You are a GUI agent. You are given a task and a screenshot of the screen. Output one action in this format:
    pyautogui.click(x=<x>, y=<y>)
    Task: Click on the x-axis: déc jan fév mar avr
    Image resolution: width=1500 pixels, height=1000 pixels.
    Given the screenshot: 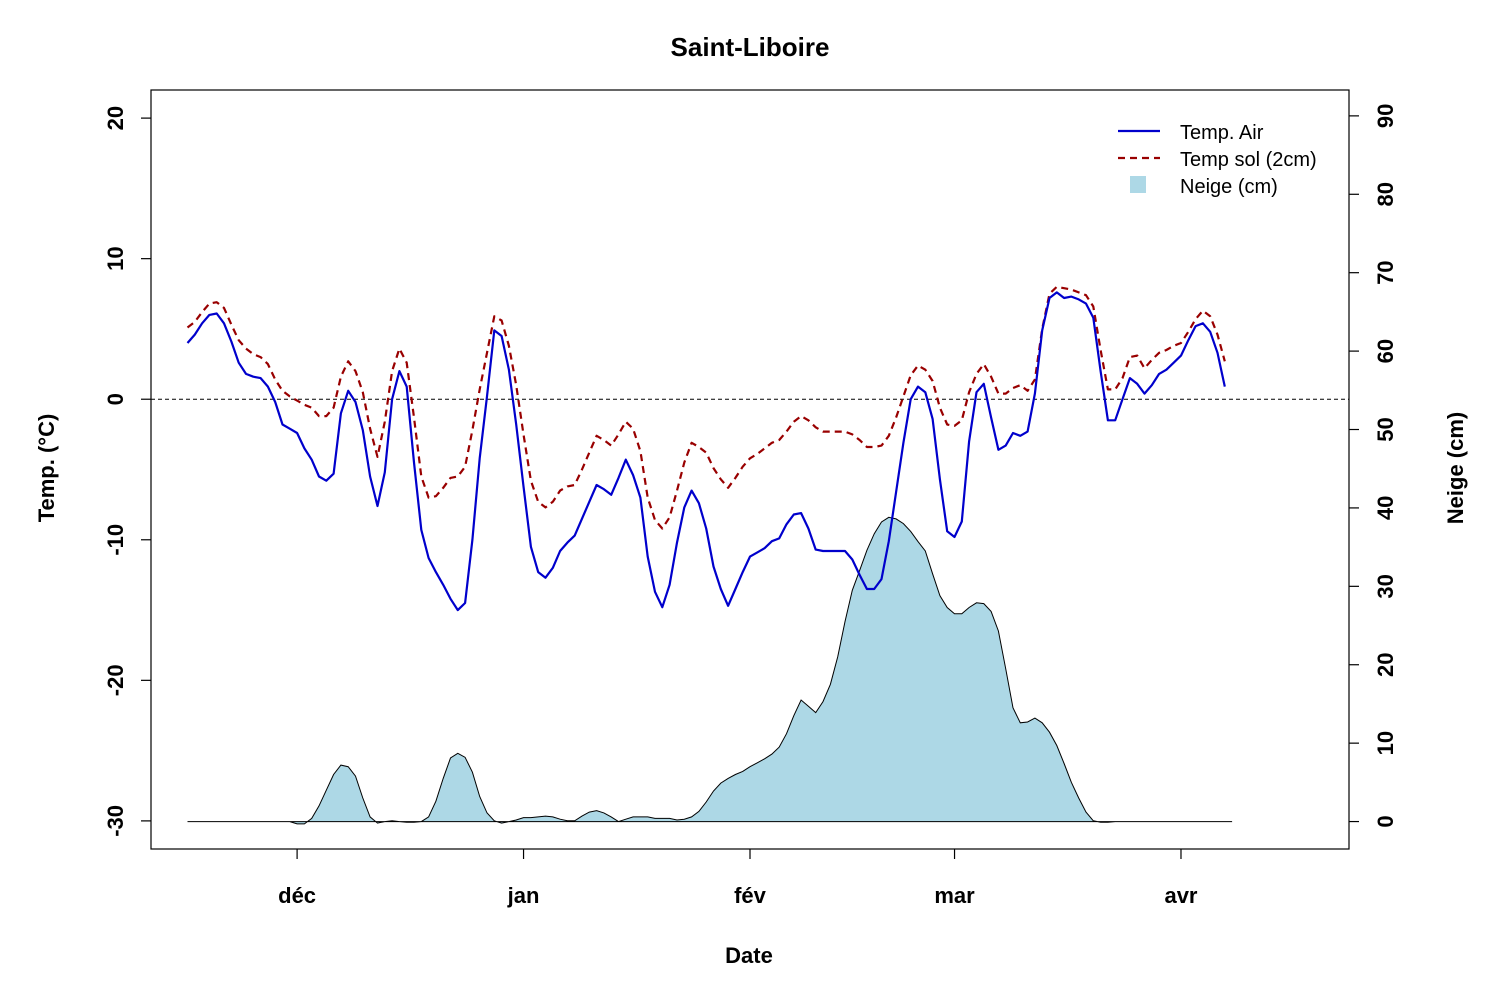 What is the action you would take?
    pyautogui.click(x=738, y=878)
    